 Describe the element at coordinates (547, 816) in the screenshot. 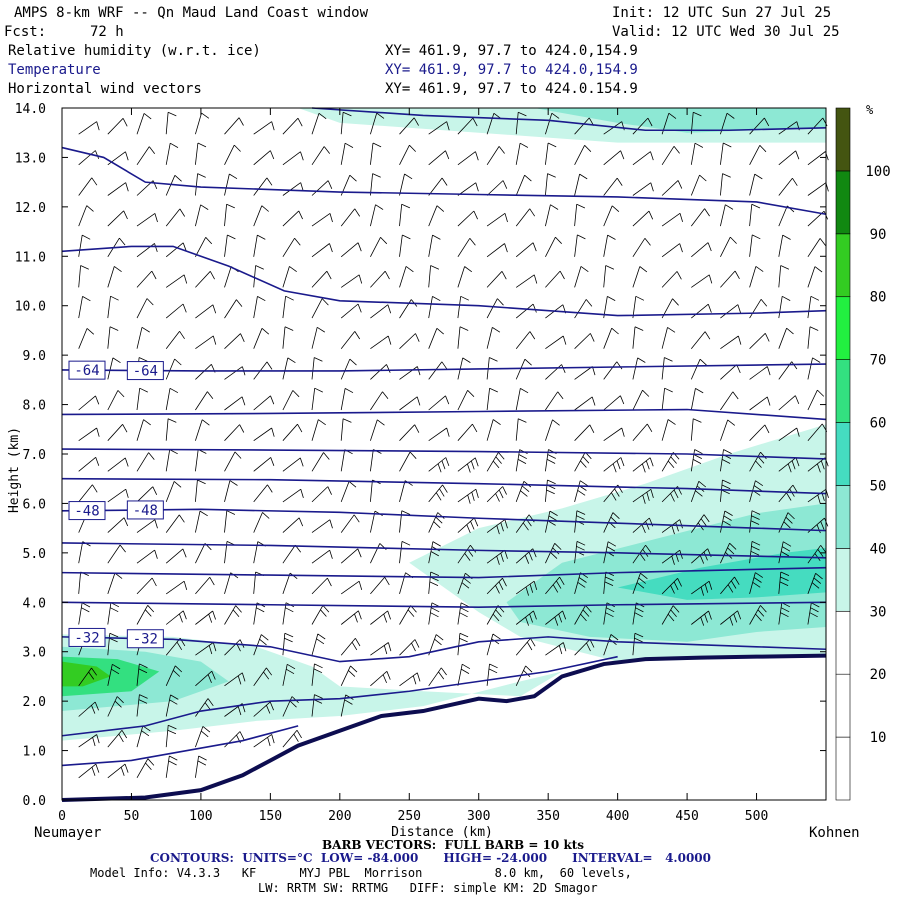

I see `x-tick-label: 350` at that location.